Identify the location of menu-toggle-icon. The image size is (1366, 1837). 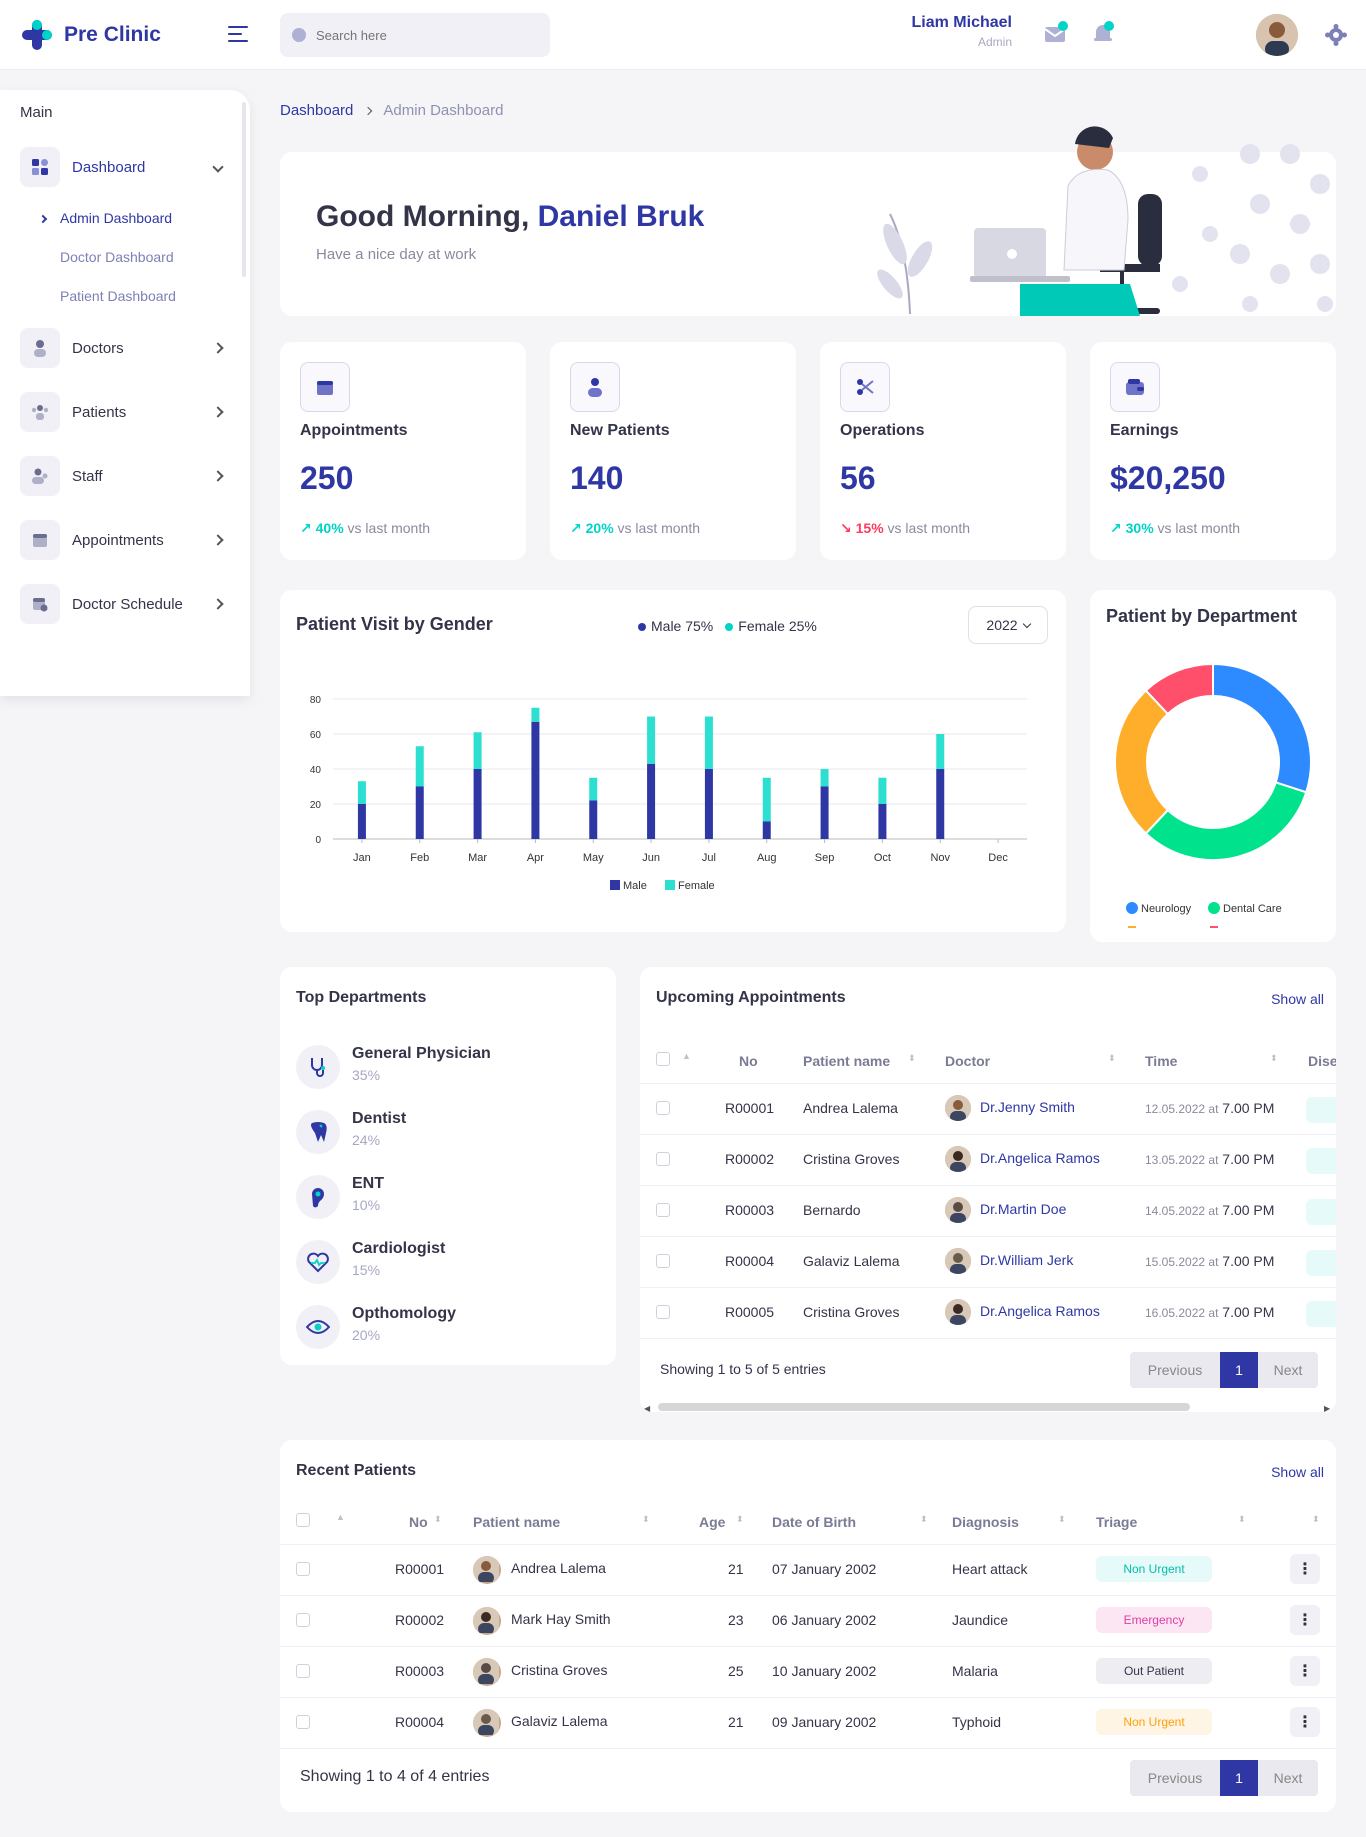
(238, 34).